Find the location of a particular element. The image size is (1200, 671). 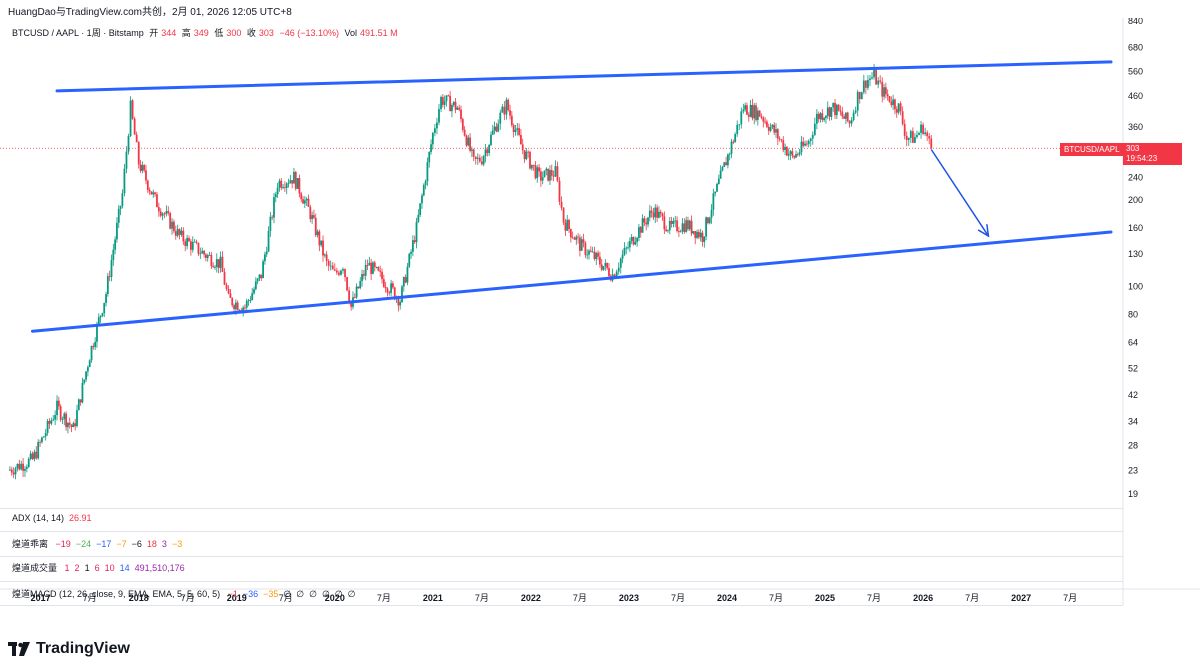

upper-trendline is located at coordinates (584, 76).